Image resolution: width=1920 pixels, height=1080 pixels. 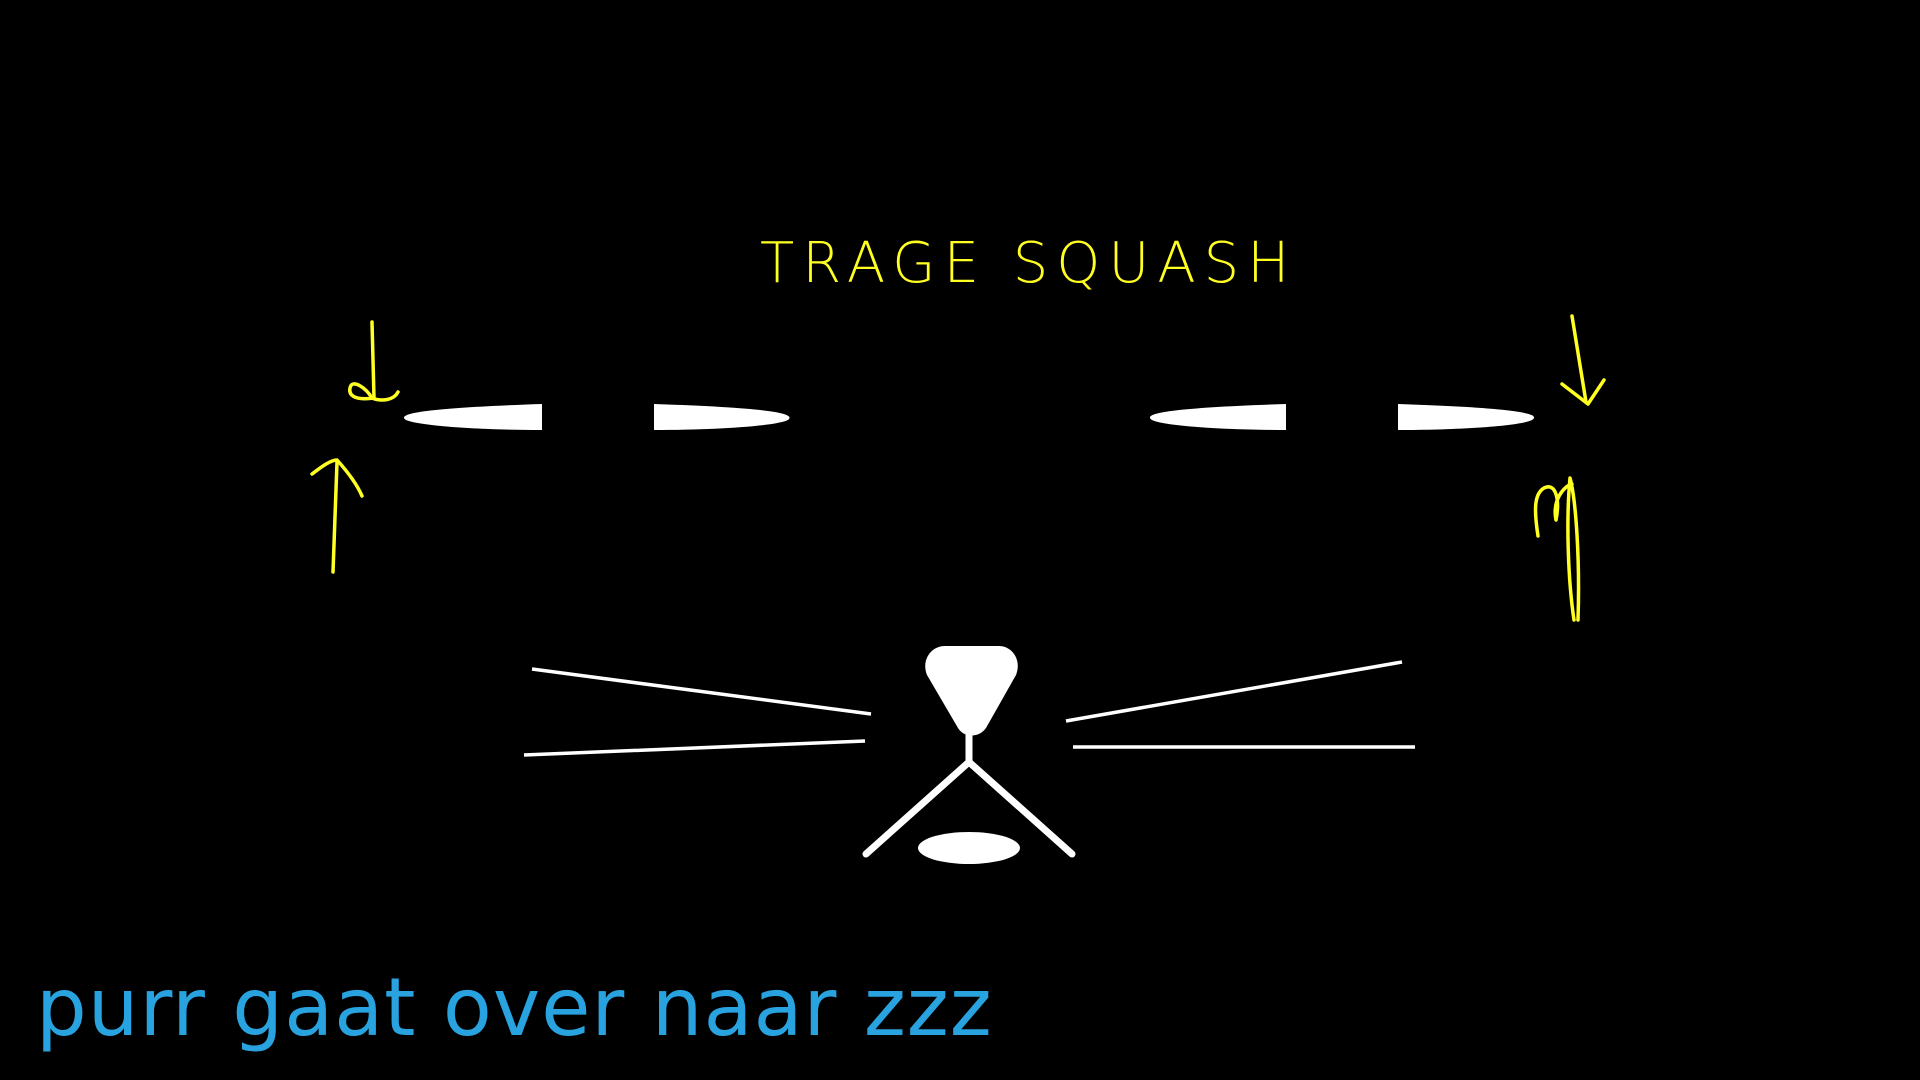 What do you see at coordinates (1020, 808) in the screenshot?
I see `mouth-right-line` at bounding box center [1020, 808].